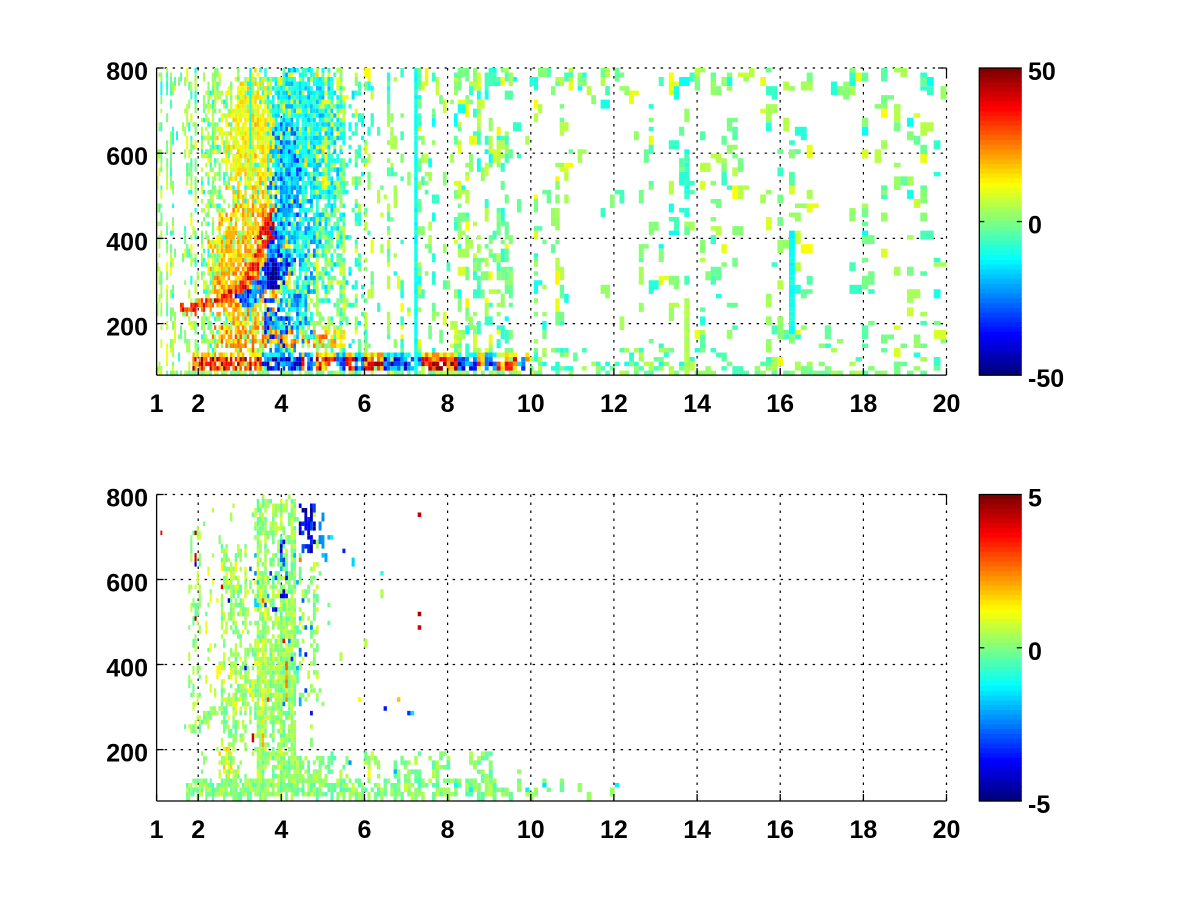 The image size is (1200, 905). I want to click on svg-text: 50, so click(1042, 72).